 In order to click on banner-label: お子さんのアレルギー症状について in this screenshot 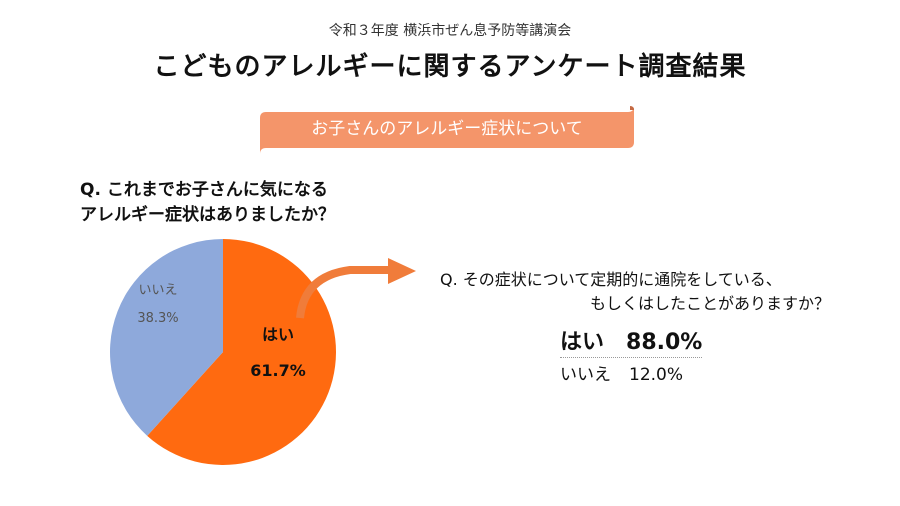, I will do `click(447, 129)`.